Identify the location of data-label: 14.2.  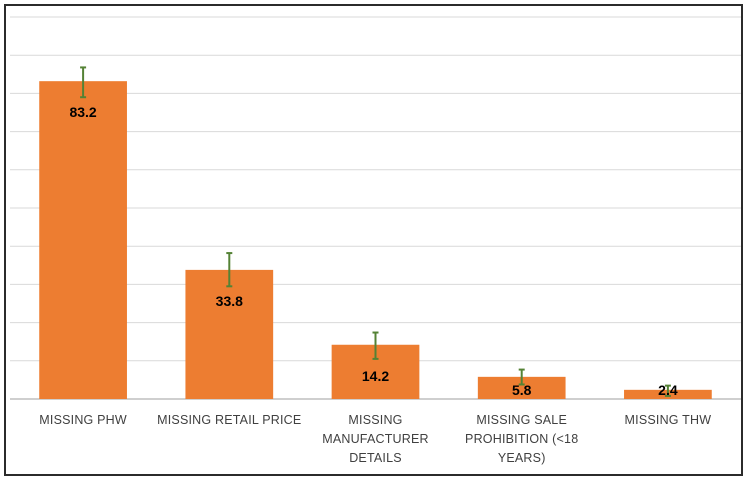
(375, 376).